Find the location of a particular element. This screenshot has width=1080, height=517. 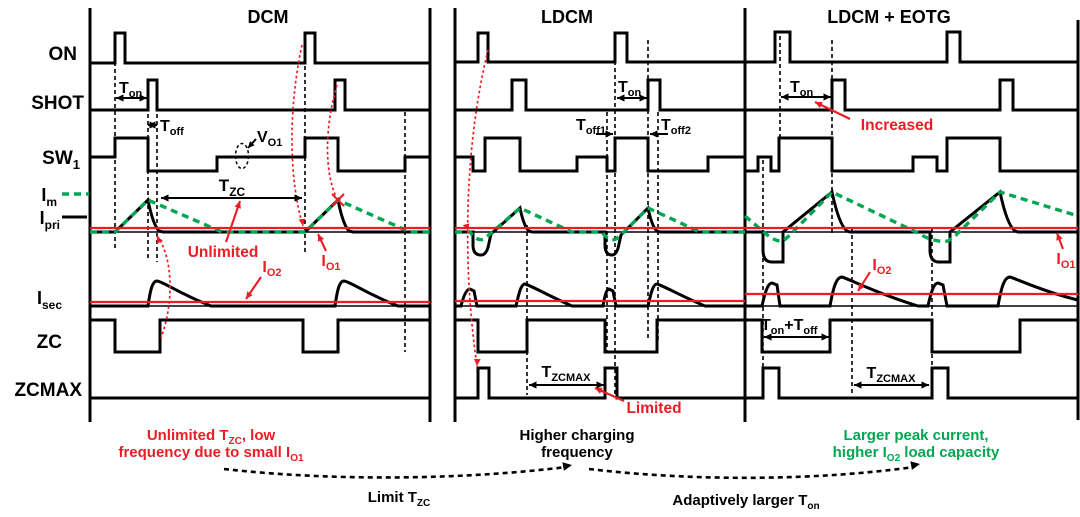

title-ldcm-eotg: LDCM + EOTG is located at coordinates (889, 17).